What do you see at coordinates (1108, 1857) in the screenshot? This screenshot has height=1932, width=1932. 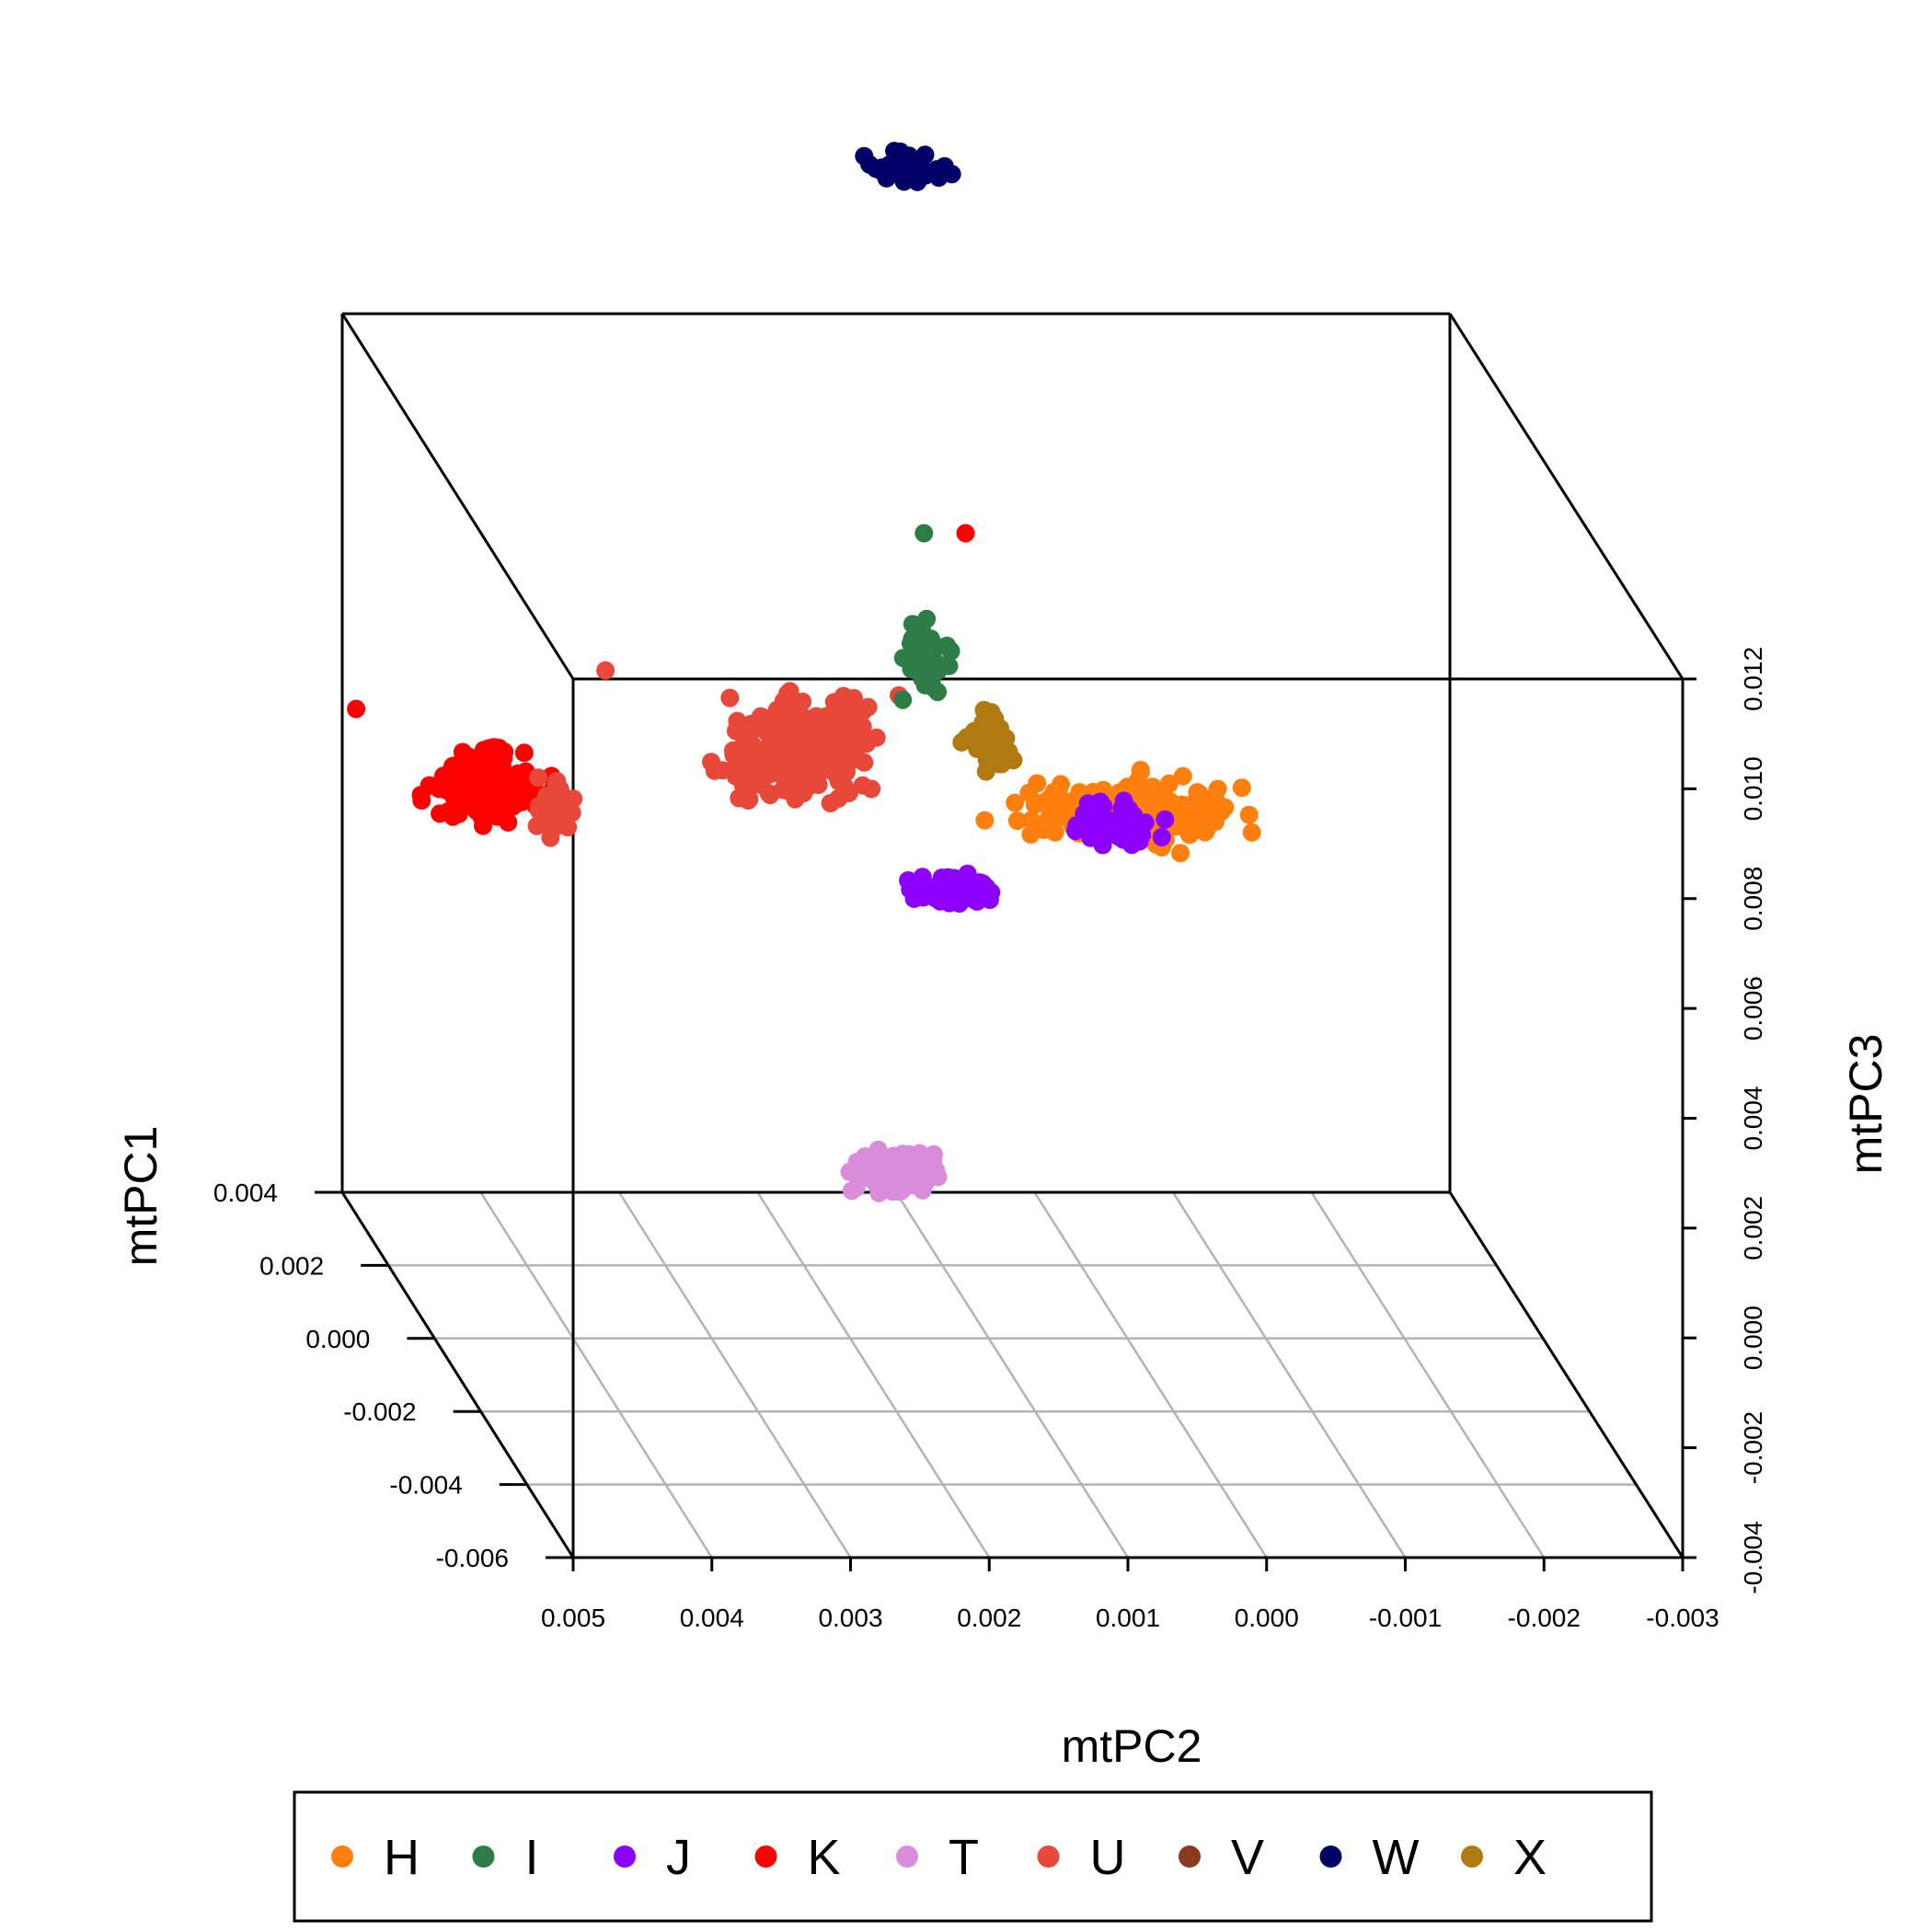 I see `legend-label-U: U` at bounding box center [1108, 1857].